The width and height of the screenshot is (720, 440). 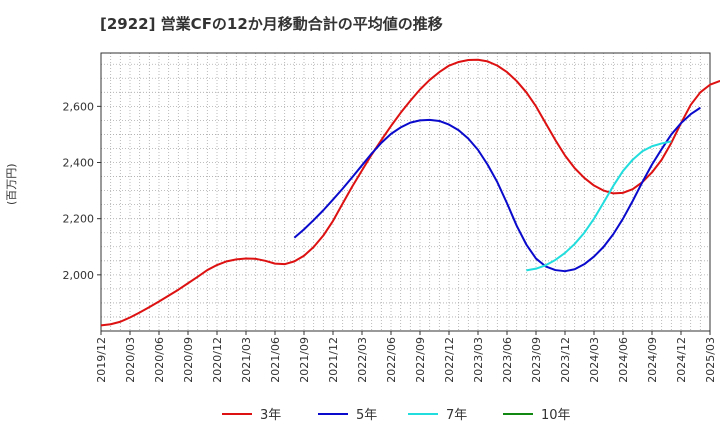 I want to click on x-tick-label: 2023/12, so click(x=565, y=360).